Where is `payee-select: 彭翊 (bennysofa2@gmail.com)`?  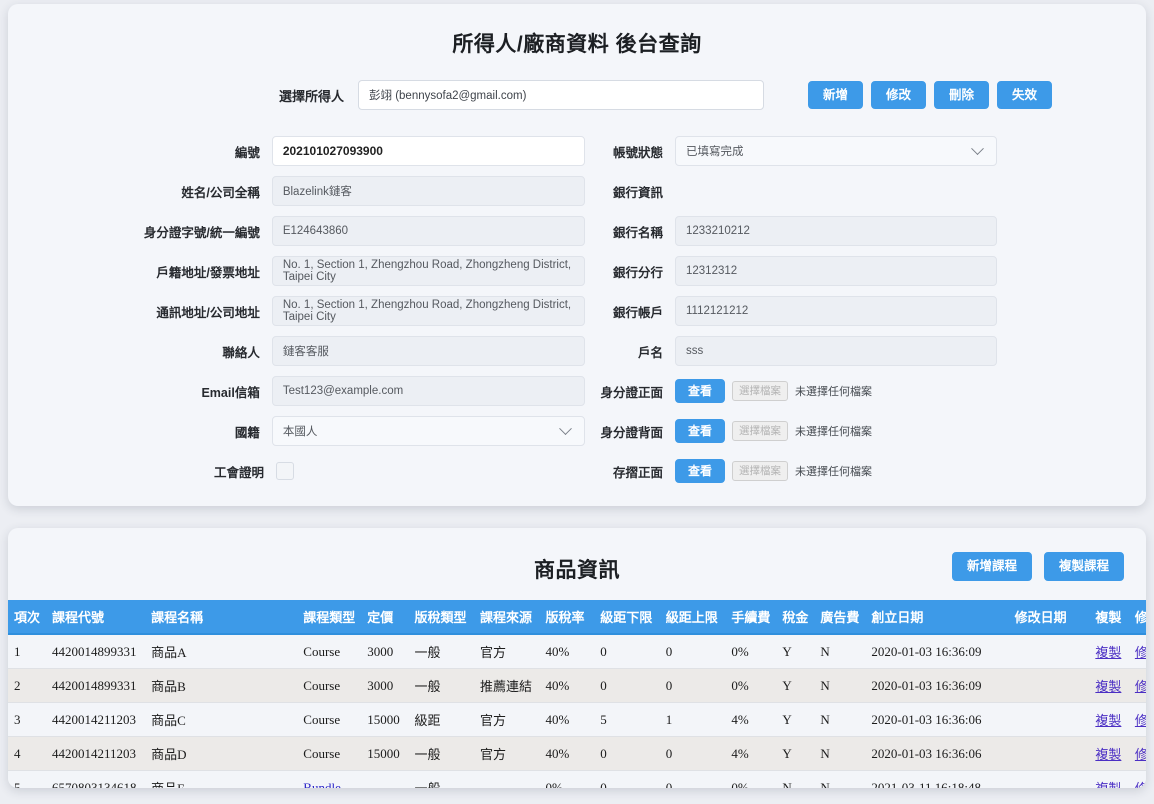
payee-select: 彭翊 (bennysofa2@gmail.com) is located at coordinates (561, 95).